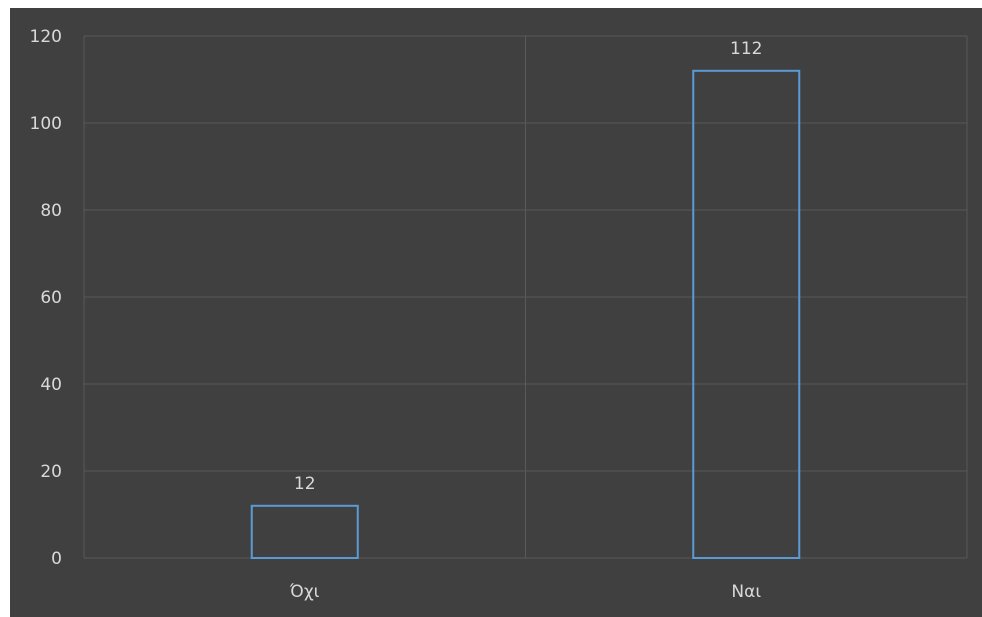  Describe the element at coordinates (525, 592) in the screenshot. I see `x-axis-labels: Όχι Ναι` at that location.